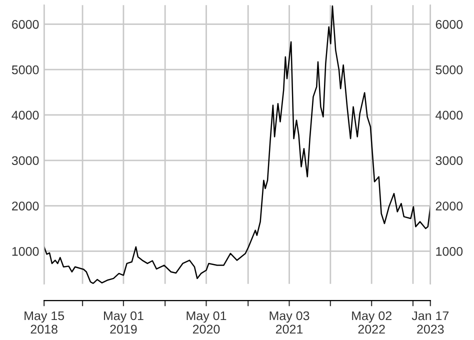 The height and width of the screenshot is (340, 474). I want to click on y-tick-label: 1000, so click(25, 251).